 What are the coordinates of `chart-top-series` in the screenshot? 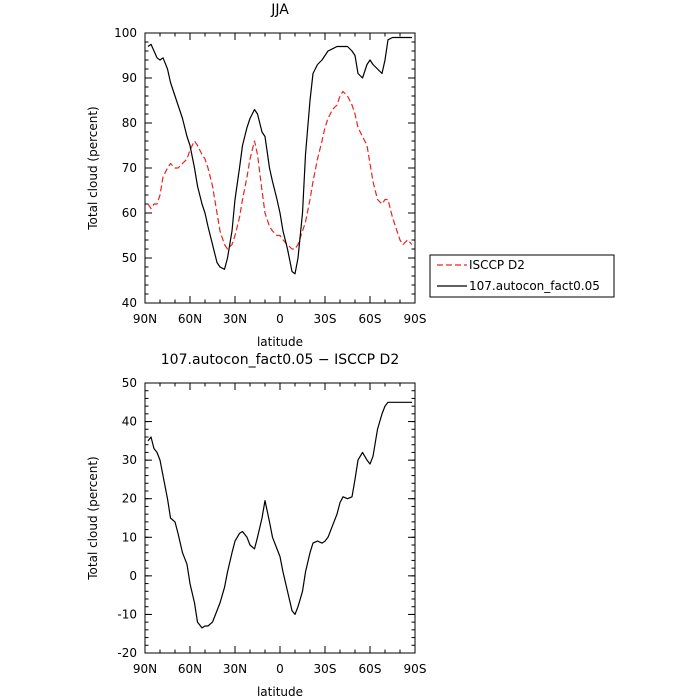 It's located at (280, 155).